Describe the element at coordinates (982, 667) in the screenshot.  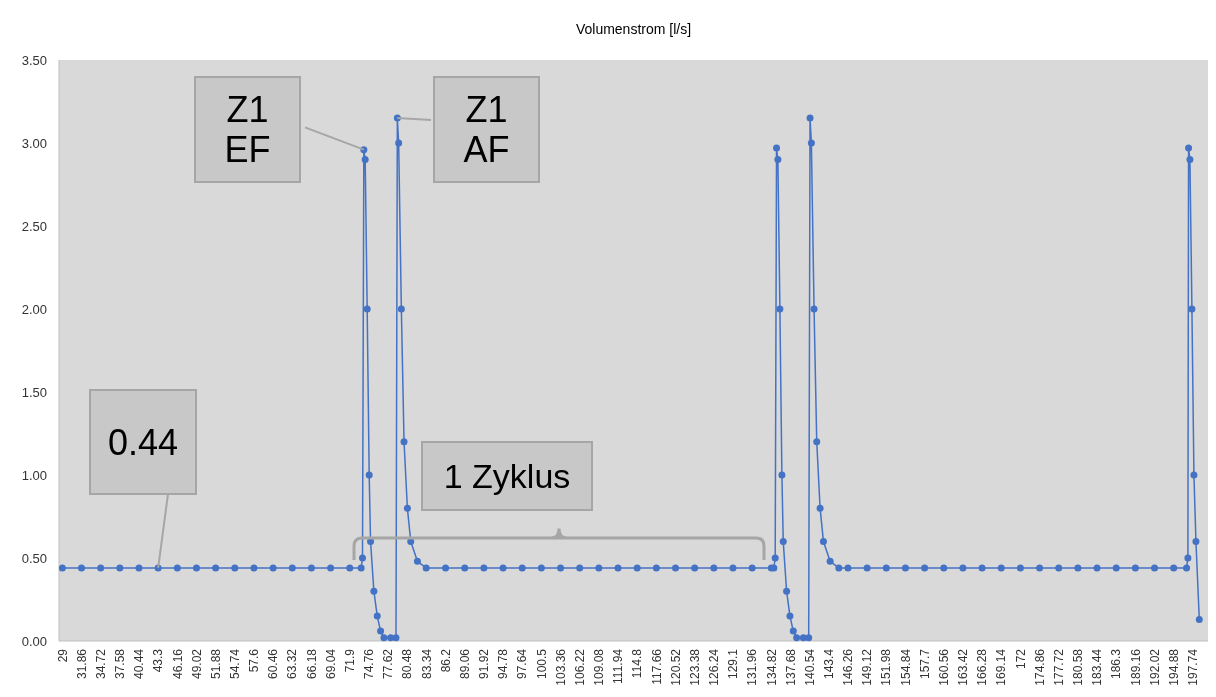
I see `x-tick-label: 166.28` at that location.